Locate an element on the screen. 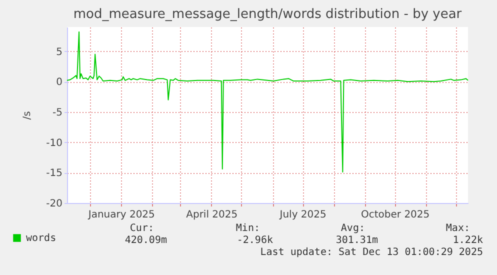  y-tick-label: -5 is located at coordinates (57, 112).